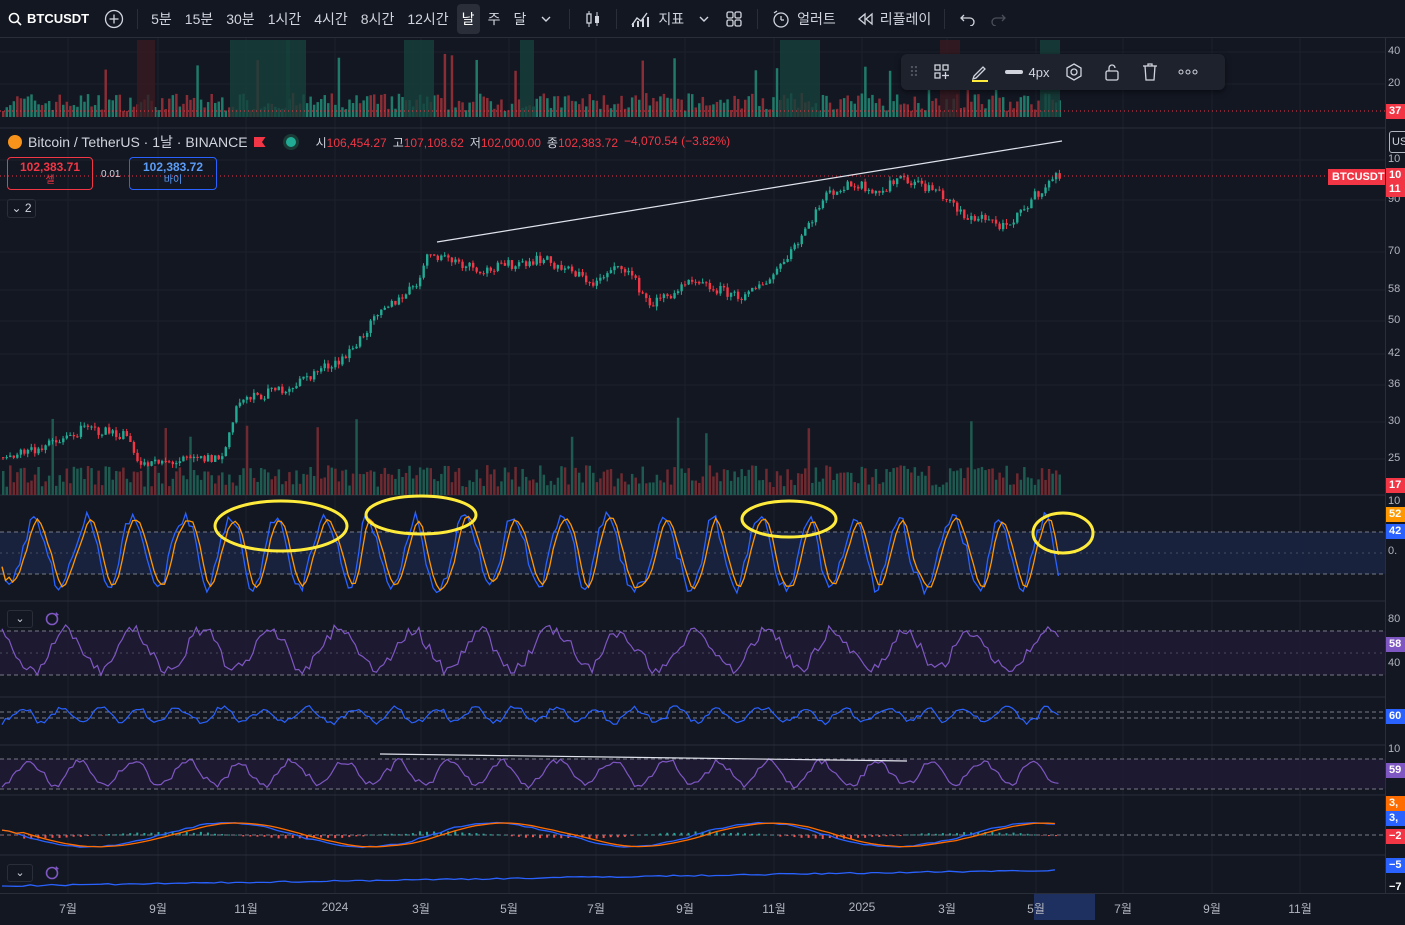  Describe the element at coordinates (284, 18) in the screenshot. I see `interval-3: 1시간` at that location.